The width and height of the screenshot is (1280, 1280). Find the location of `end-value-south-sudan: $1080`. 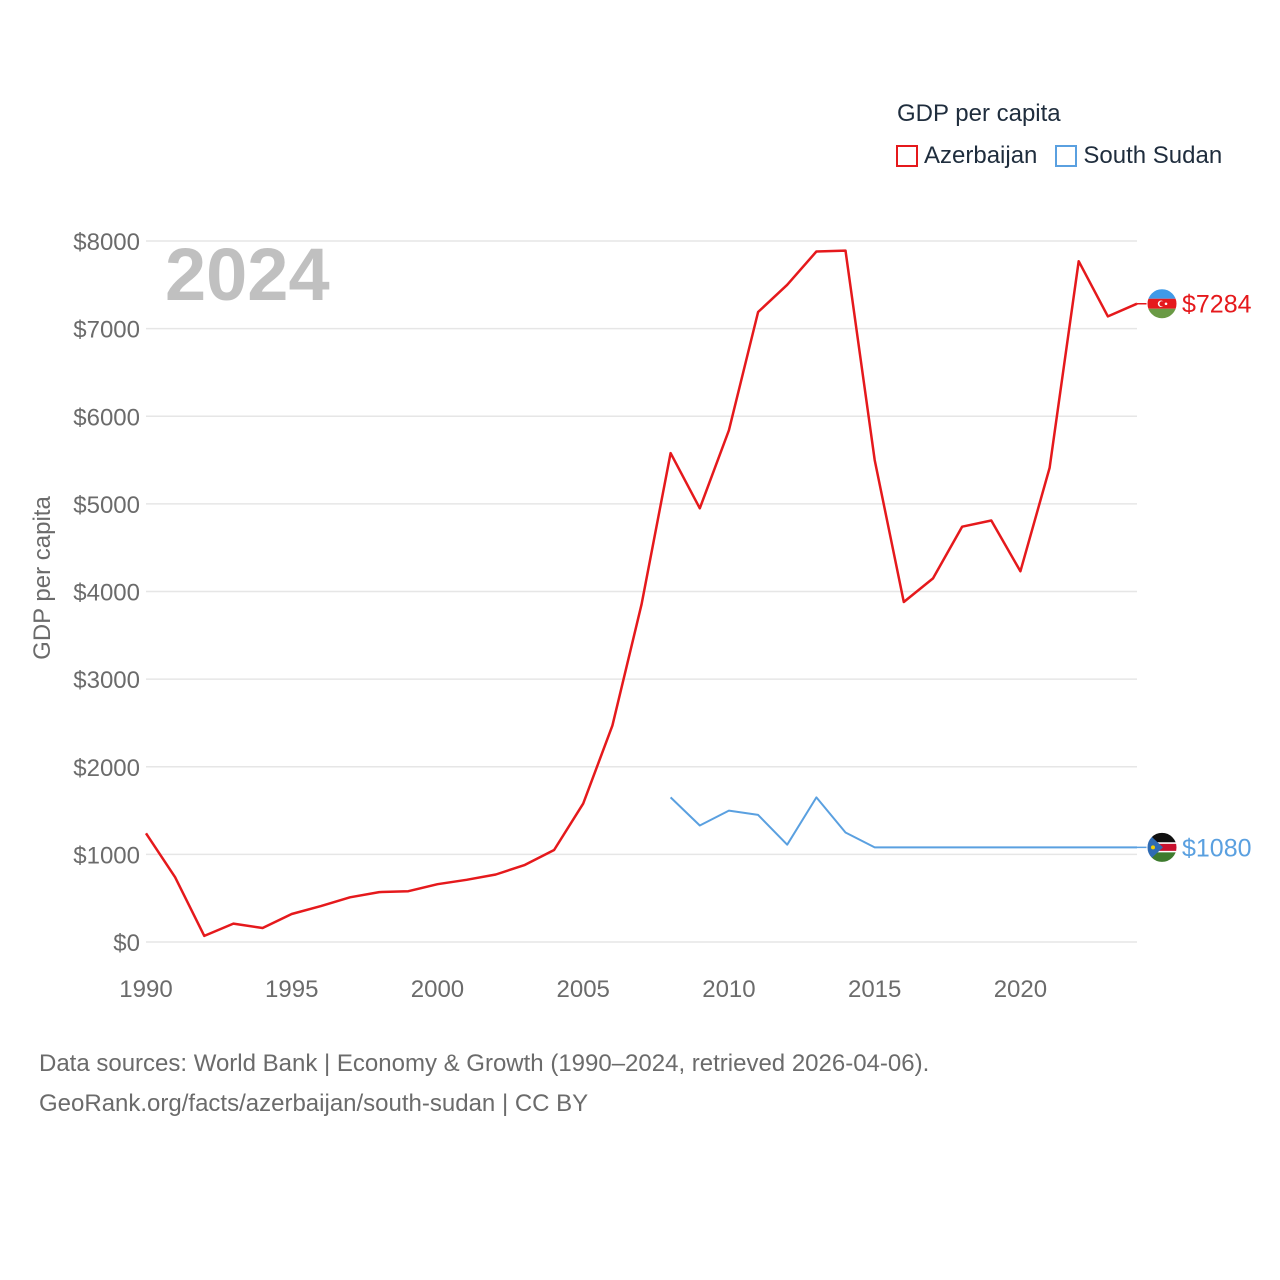

end-value-south-sudan: $1080 is located at coordinates (1217, 848).